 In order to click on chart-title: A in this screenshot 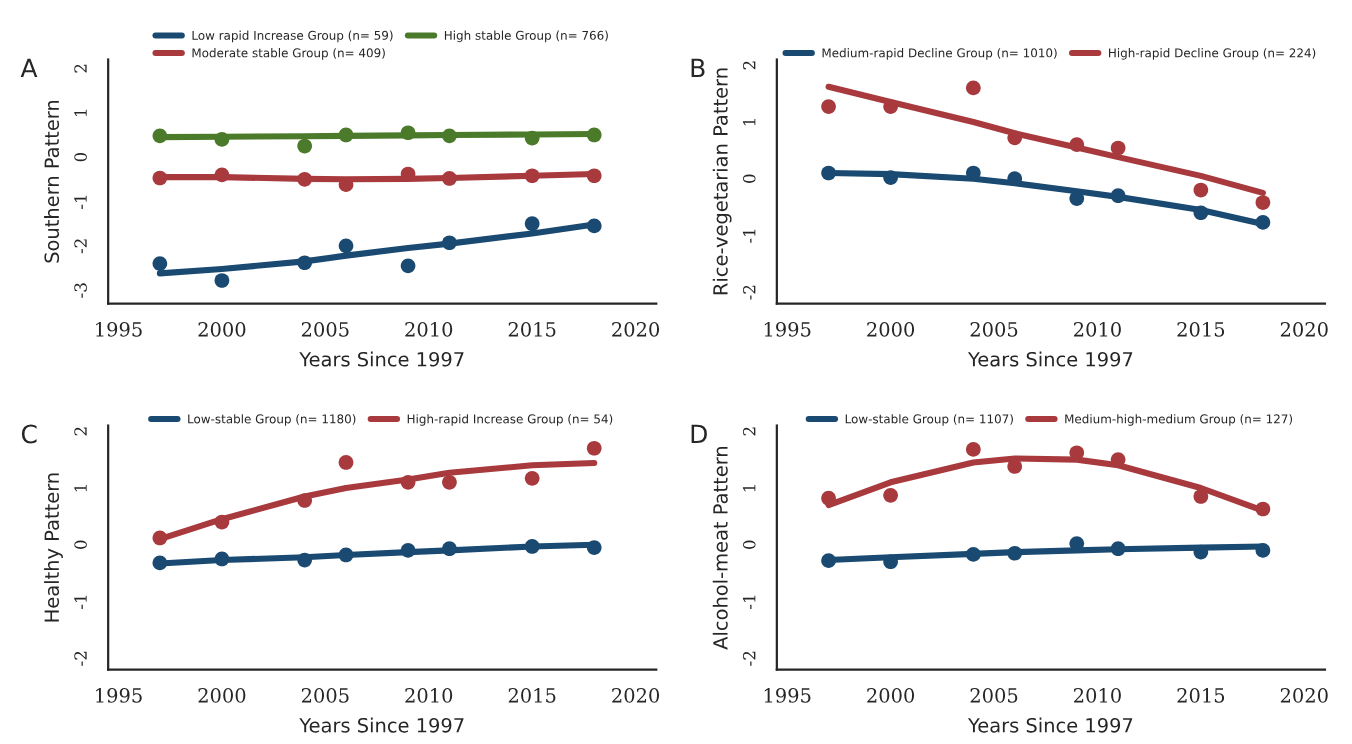, I will do `click(29, 68)`.